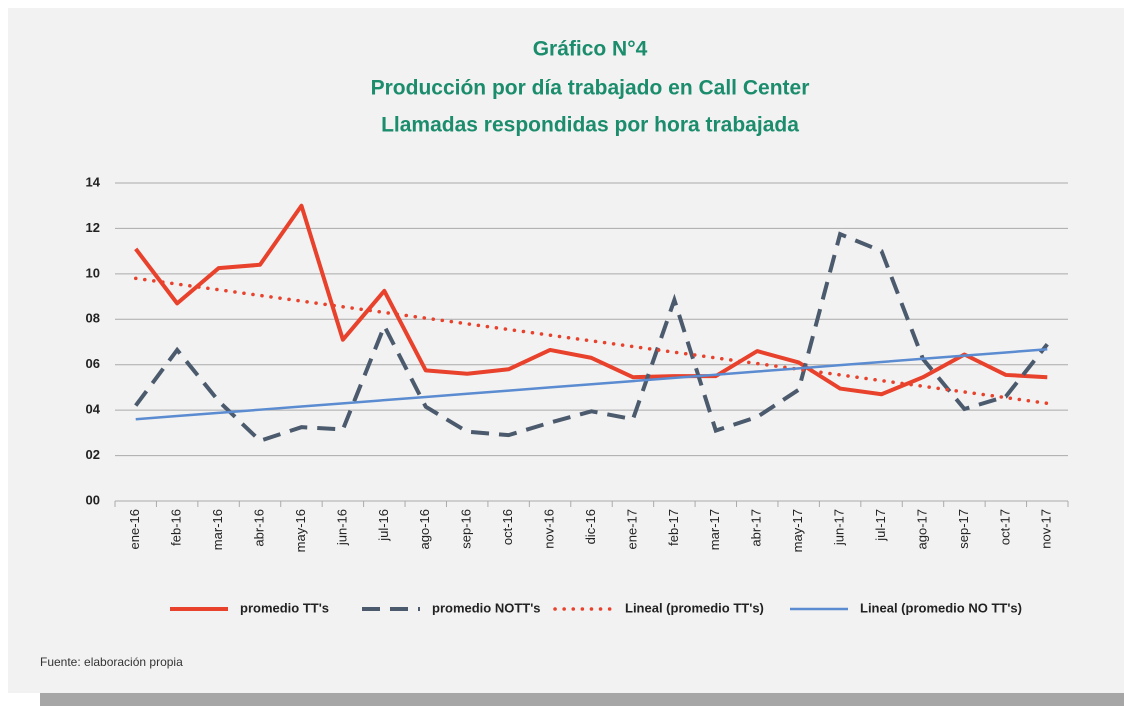 The height and width of the screenshot is (711, 1124). Describe the element at coordinates (1046, 529) in the screenshot. I see `x-tick-label: nov-17` at that location.